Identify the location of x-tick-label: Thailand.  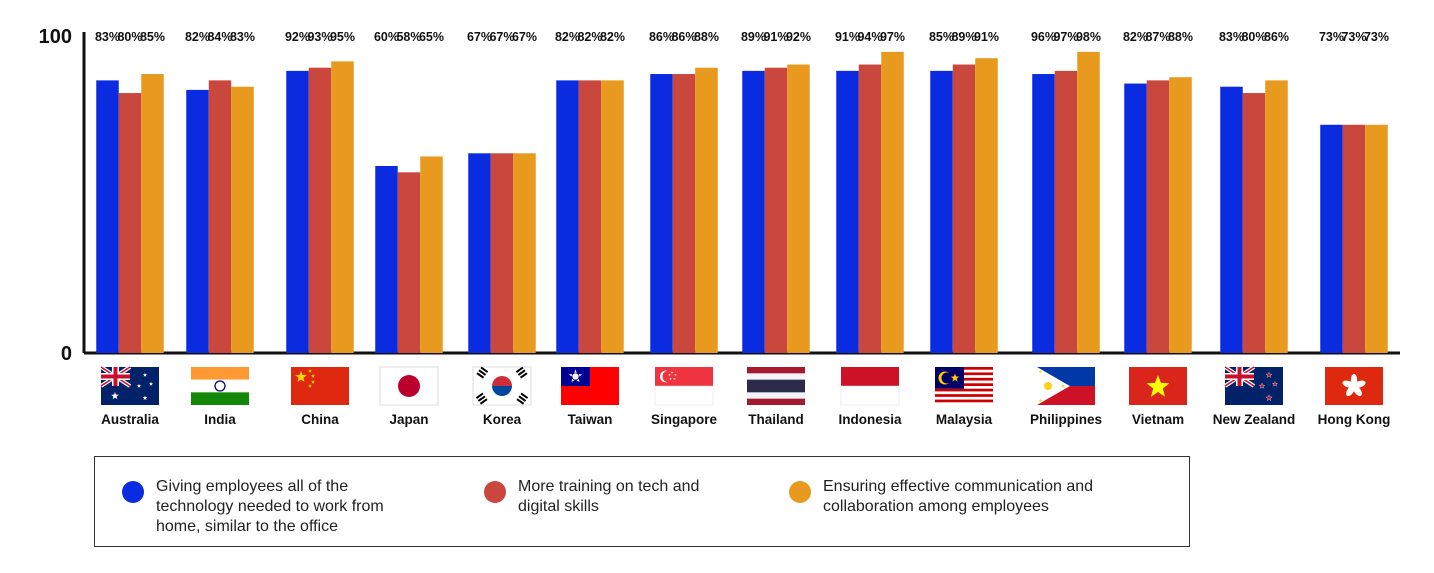
(776, 419).